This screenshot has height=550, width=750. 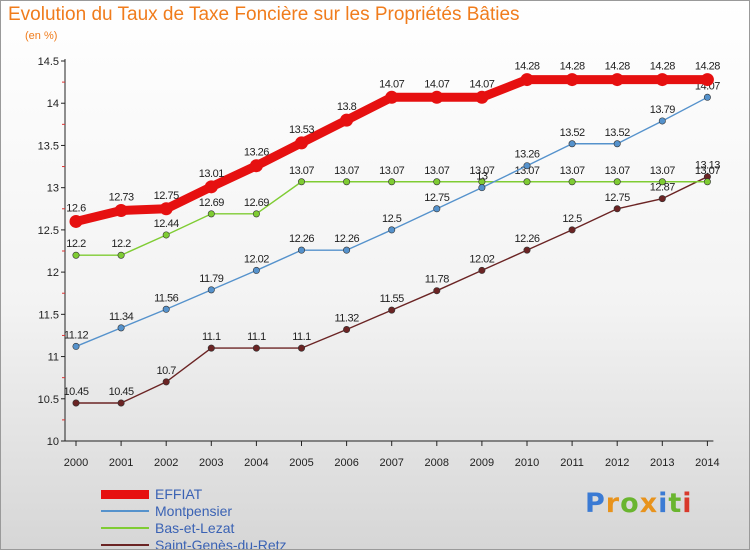 I want to click on y-tick-label: 10, so click(x=53, y=442).